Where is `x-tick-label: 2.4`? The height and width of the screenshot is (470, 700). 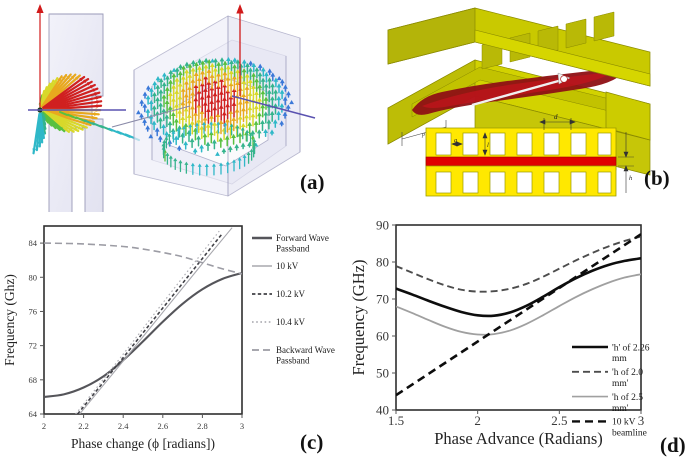
x-tick-label: 2.4 is located at coordinates (123, 426).